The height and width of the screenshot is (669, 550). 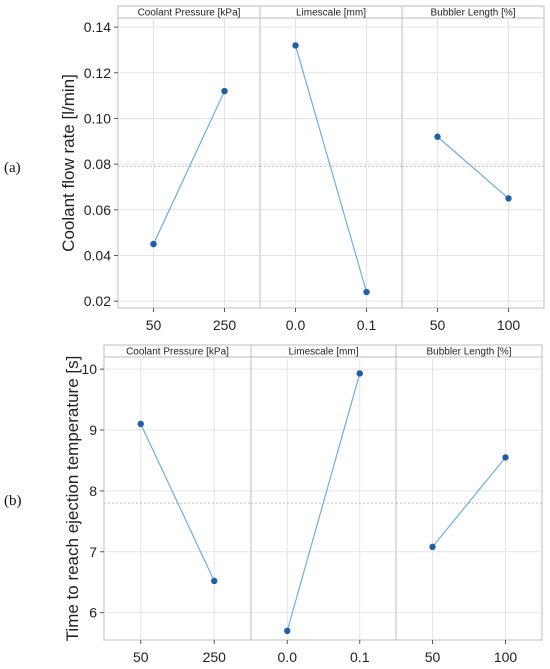 I want to click on y-tick-label: 8, so click(x=93, y=491).